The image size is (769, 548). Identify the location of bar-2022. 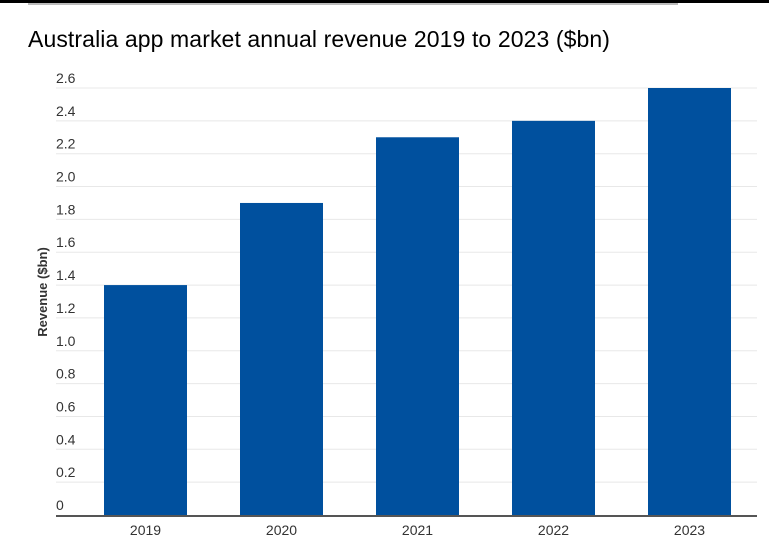
(553, 317).